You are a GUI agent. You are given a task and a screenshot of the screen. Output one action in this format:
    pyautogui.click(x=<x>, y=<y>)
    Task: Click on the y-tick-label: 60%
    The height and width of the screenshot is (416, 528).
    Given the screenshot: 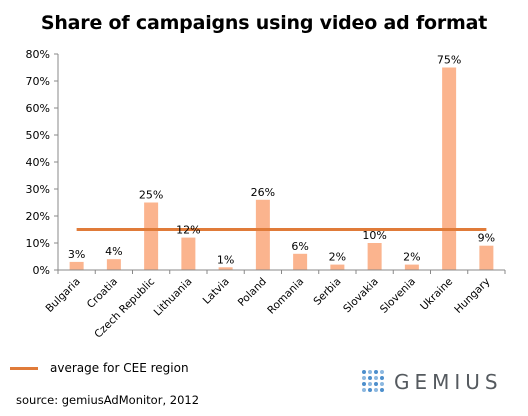 What is the action you would take?
    pyautogui.click(x=38, y=108)
    